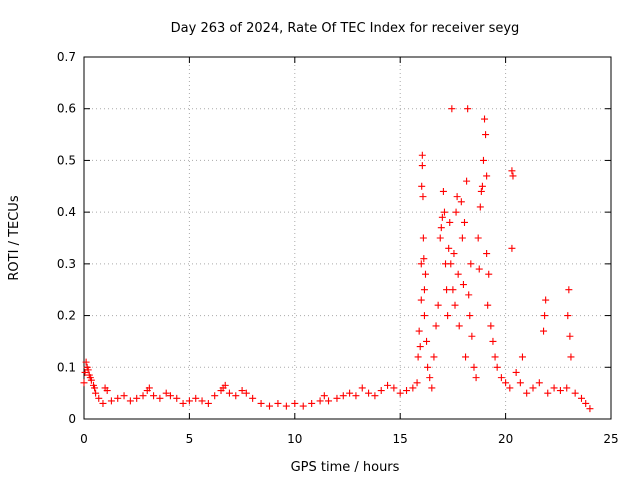 The width and height of the screenshot is (640, 480). What do you see at coordinates (610, 439) in the screenshot?
I see `x-tick-label: 25` at bounding box center [610, 439].